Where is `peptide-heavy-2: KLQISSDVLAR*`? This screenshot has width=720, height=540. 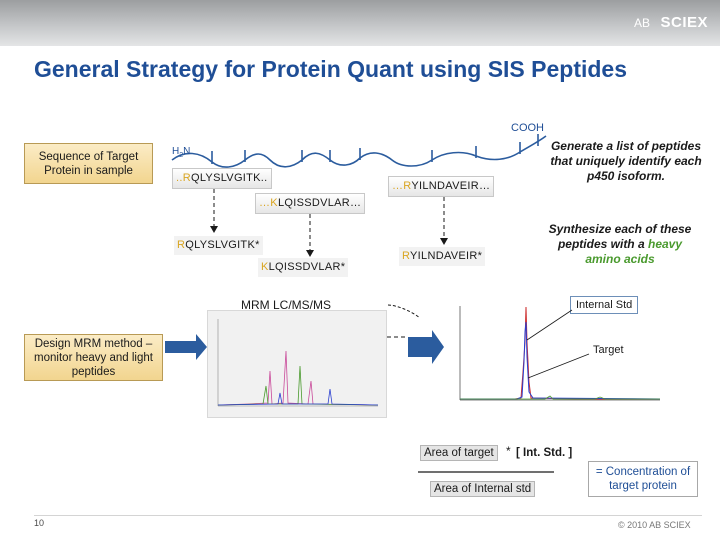 peptide-heavy-2: KLQISSDVLAR* is located at coordinates (303, 267).